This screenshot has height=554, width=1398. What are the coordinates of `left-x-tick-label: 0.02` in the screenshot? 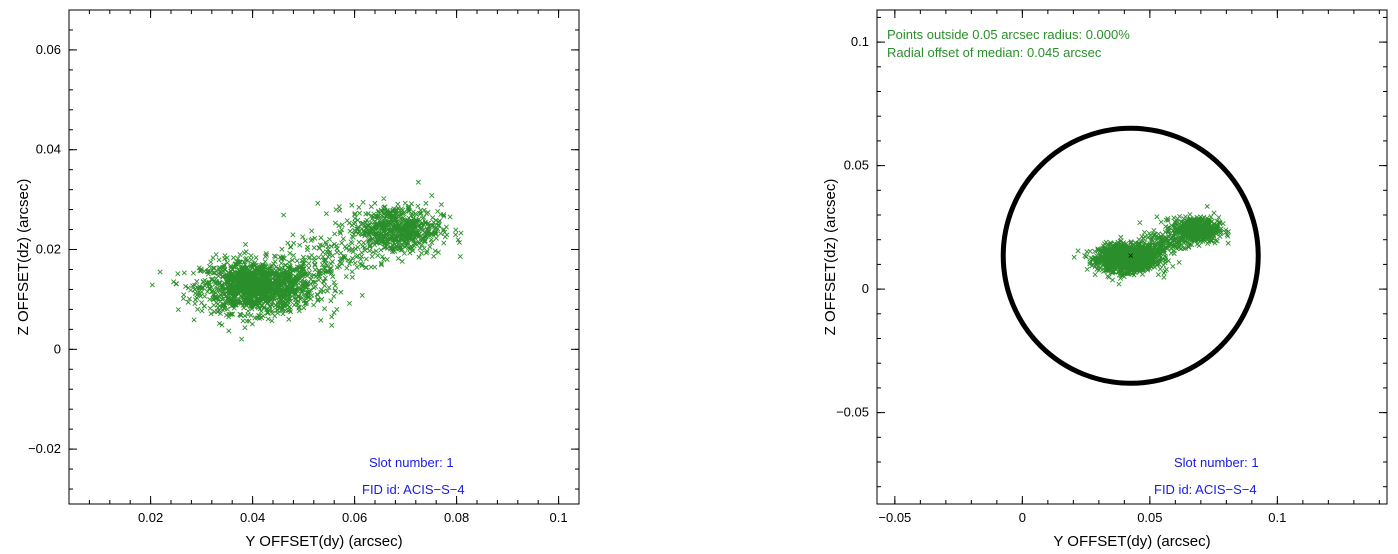 It's located at (150, 517).